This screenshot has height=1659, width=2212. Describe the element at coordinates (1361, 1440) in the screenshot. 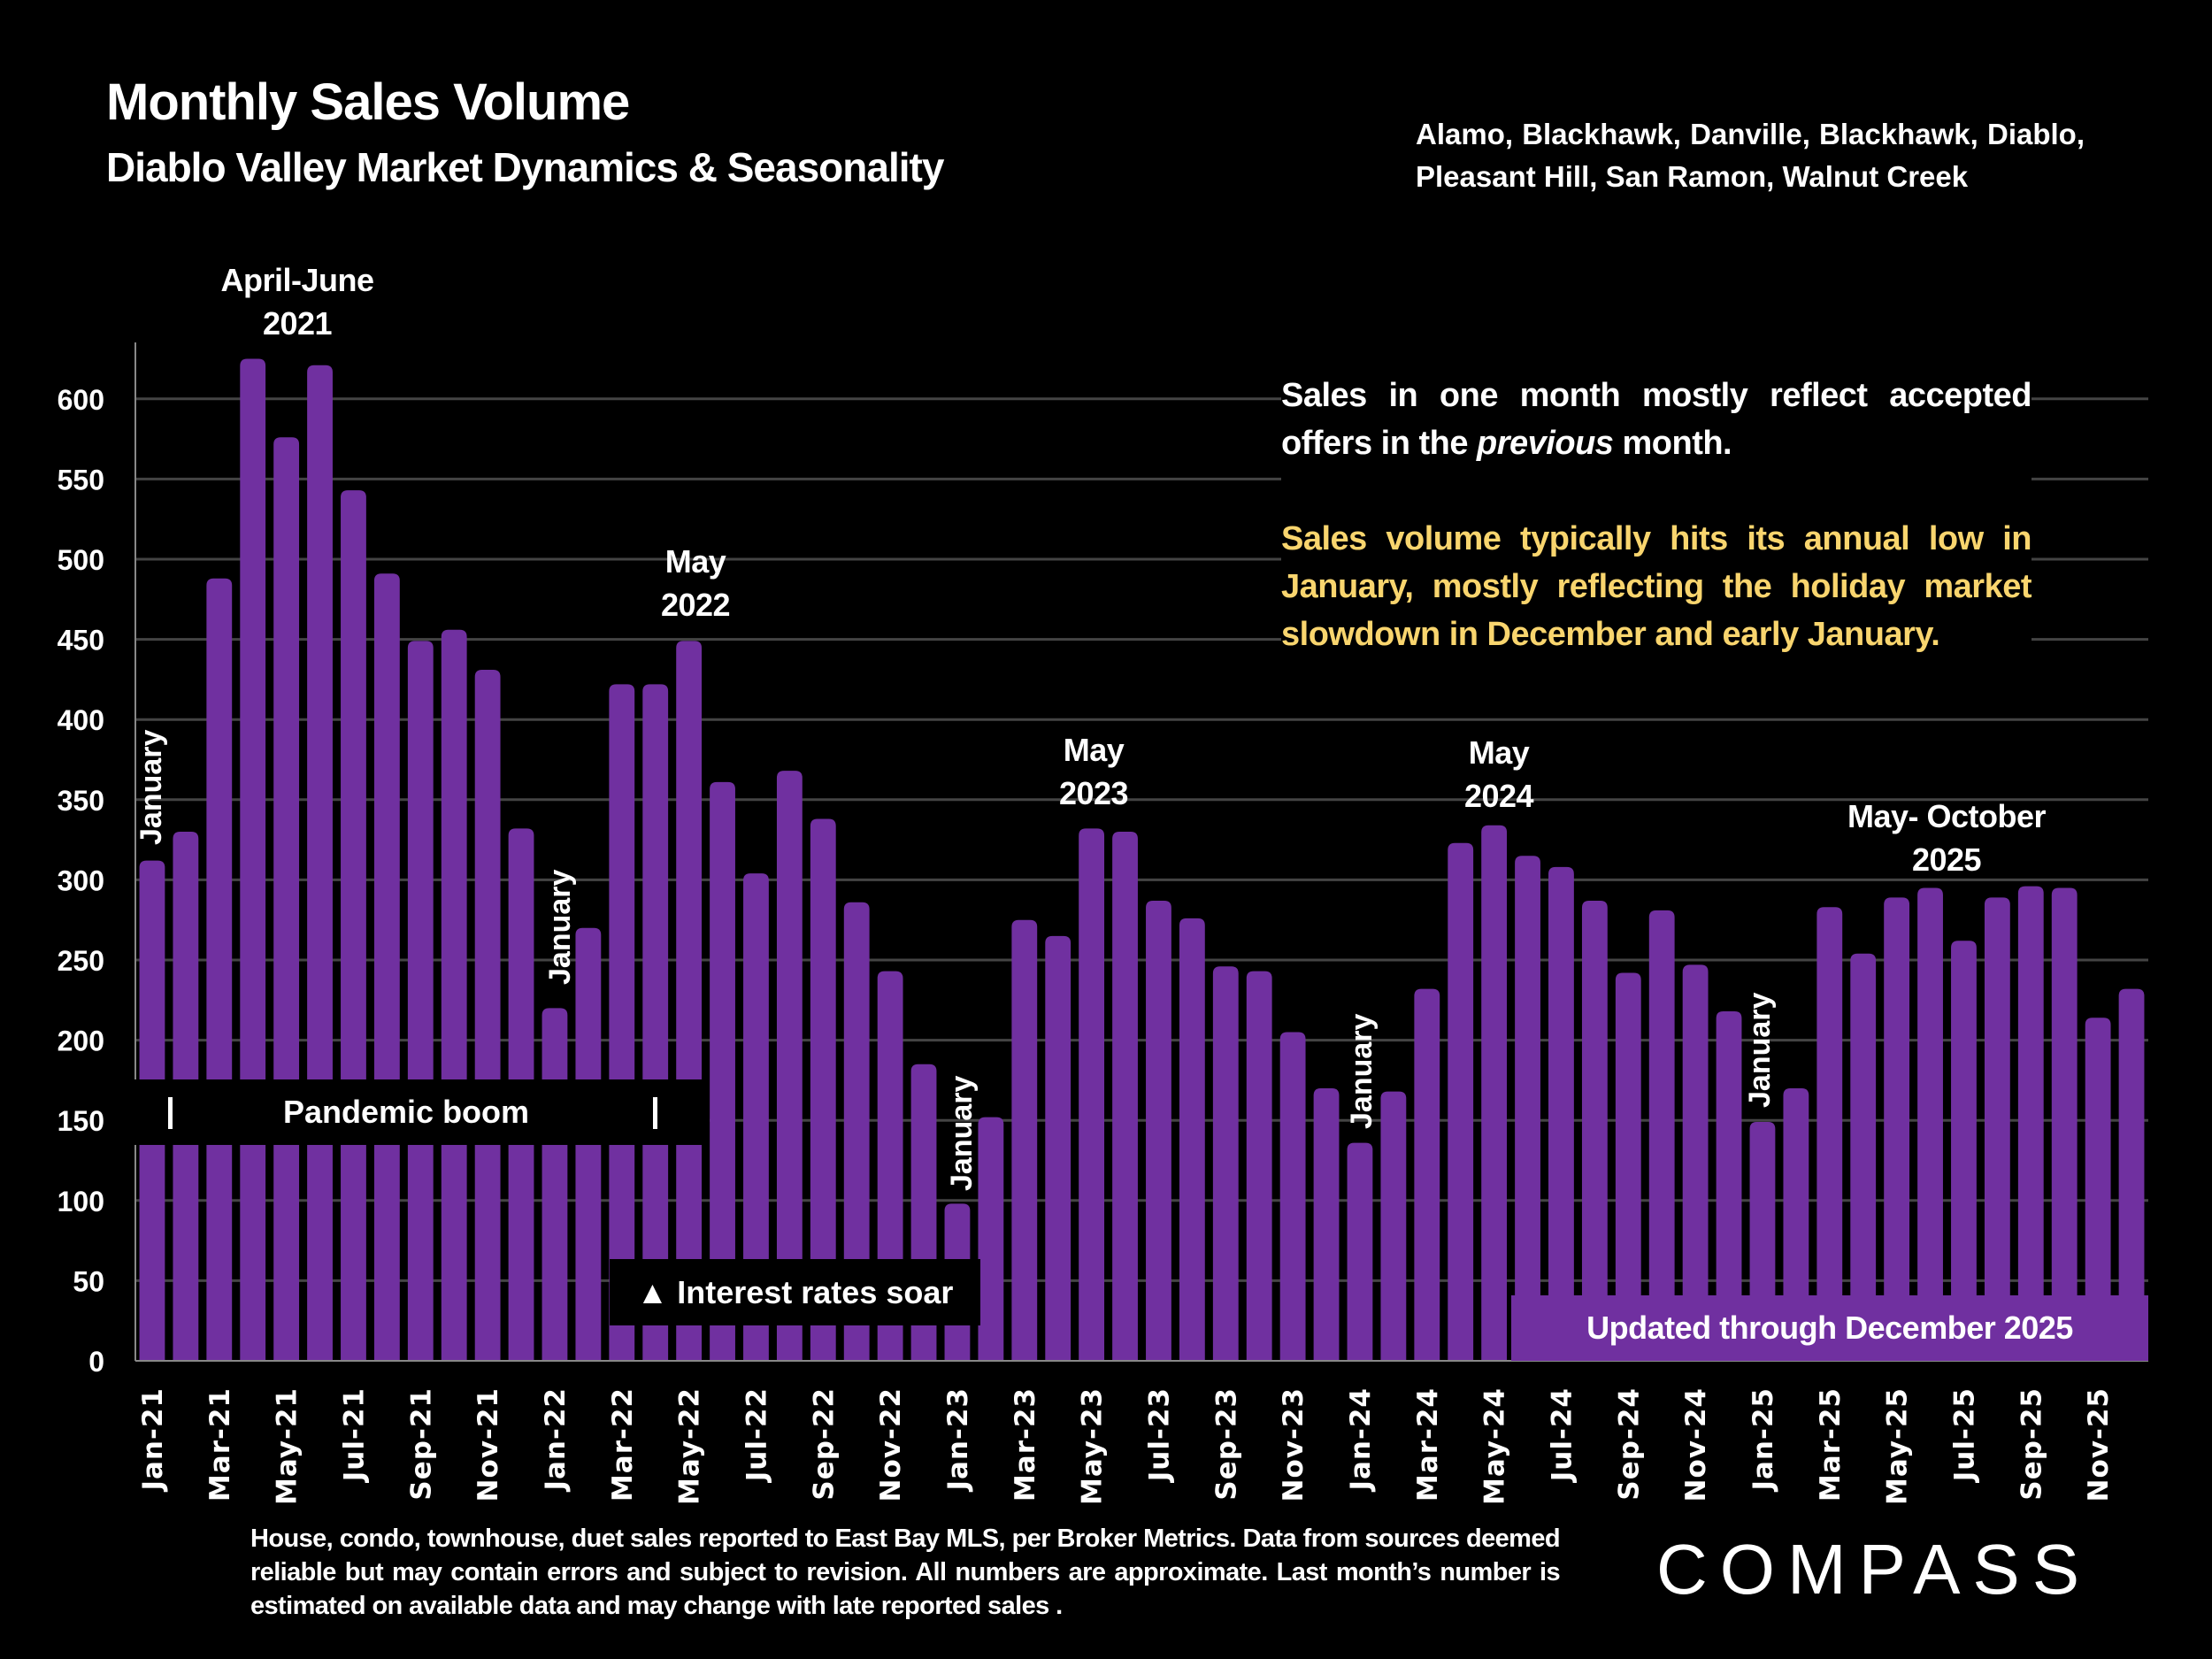

I see `x-tick-label: Jan-24` at that location.